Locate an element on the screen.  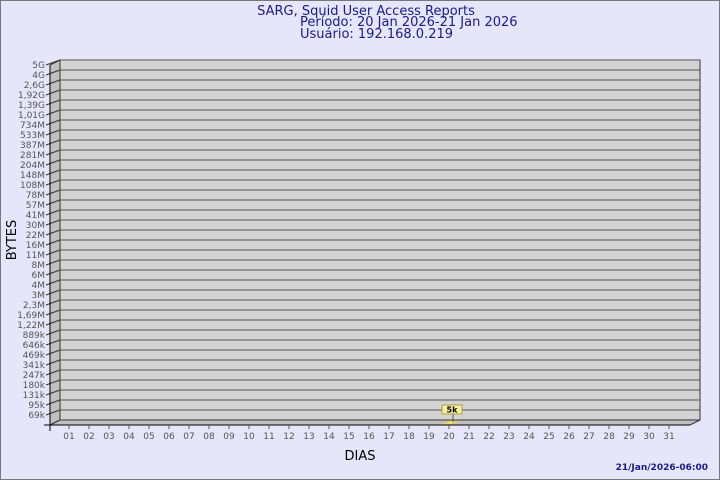
y-tick-label: 8M is located at coordinates (39, 266).